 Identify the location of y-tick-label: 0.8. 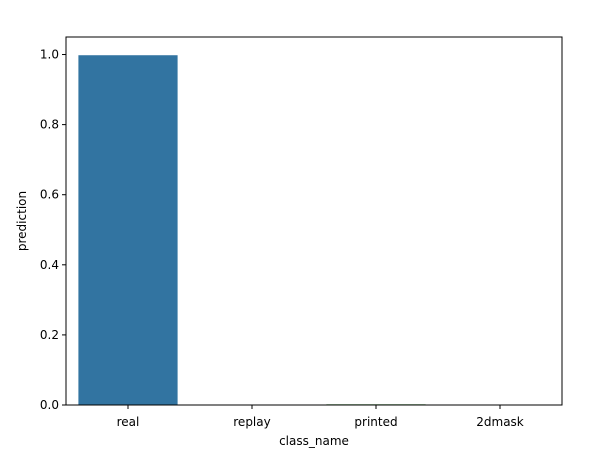
(49, 125).